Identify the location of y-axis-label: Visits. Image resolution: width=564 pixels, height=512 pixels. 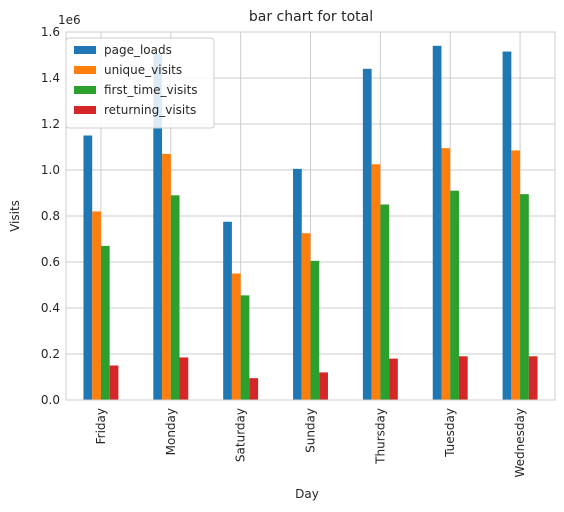
(15, 216).